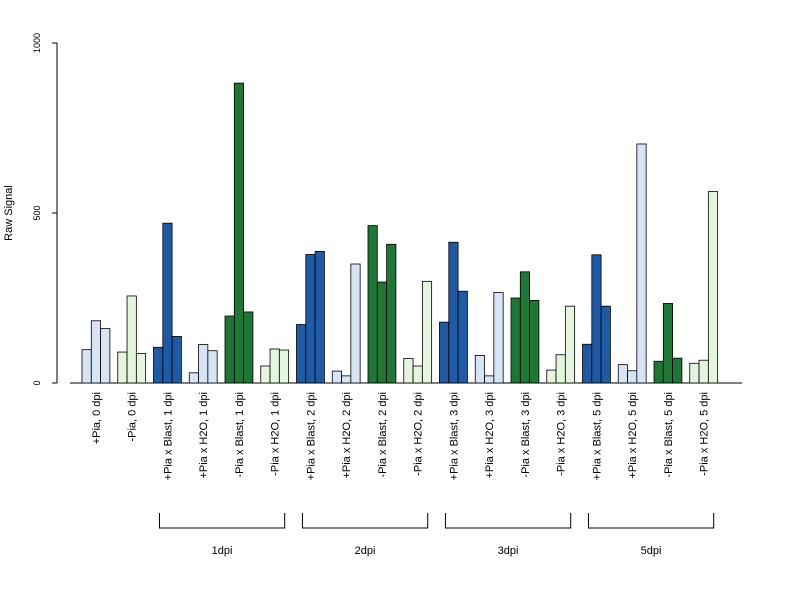 The width and height of the screenshot is (800, 600). What do you see at coordinates (365, 551) in the screenshot?
I see `group-label: 2dpi` at bounding box center [365, 551].